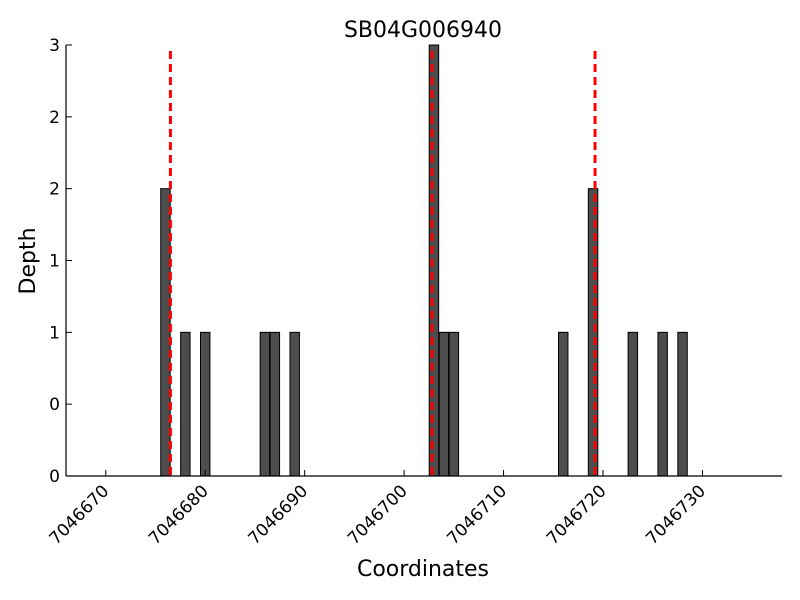 The width and height of the screenshot is (800, 600). Describe the element at coordinates (54, 46) in the screenshot. I see `y-tick-label: 3` at that location.